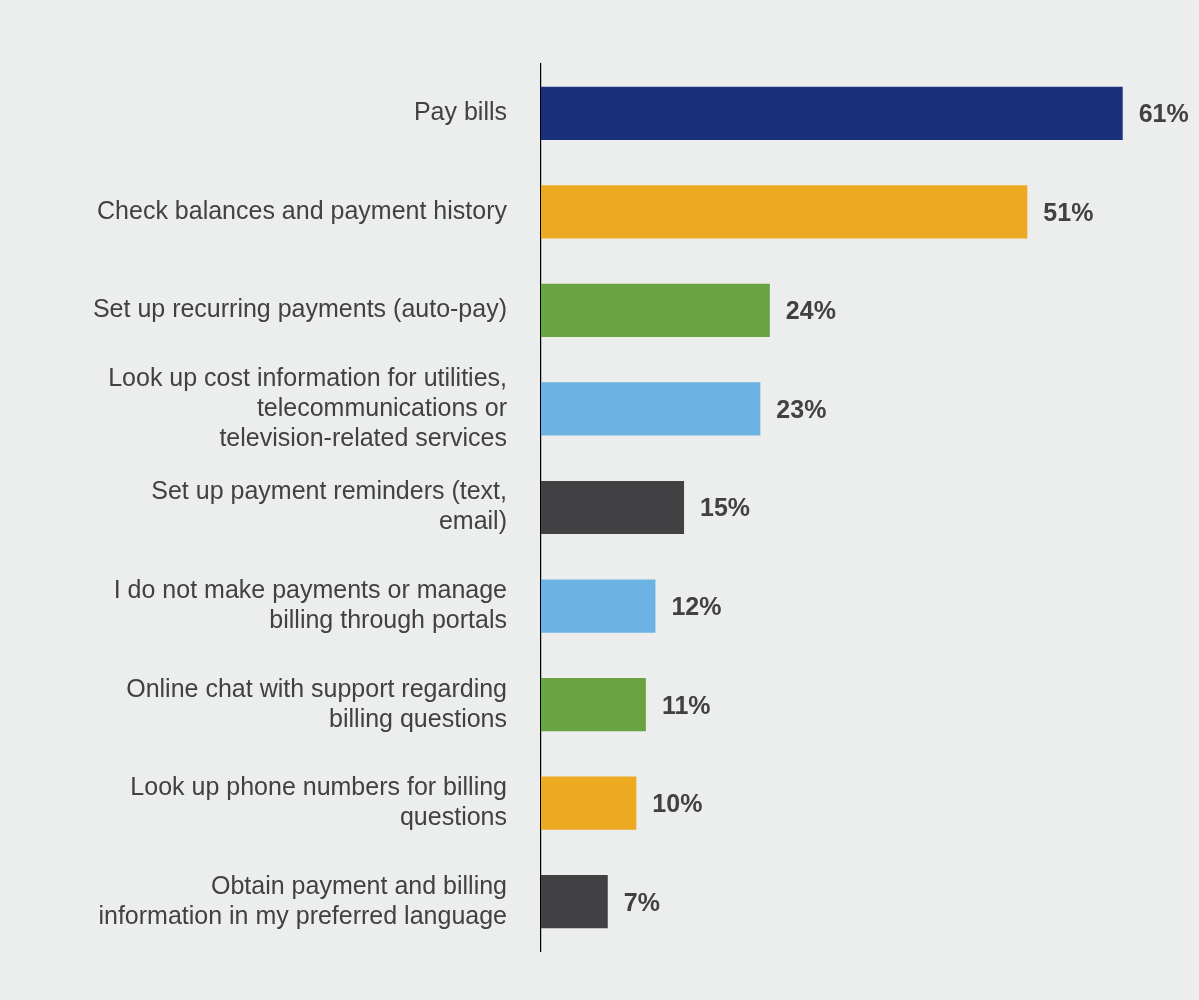 The height and width of the screenshot is (1000, 1199). Describe the element at coordinates (686, 704) in the screenshot. I see `data-label: 11%` at that location.